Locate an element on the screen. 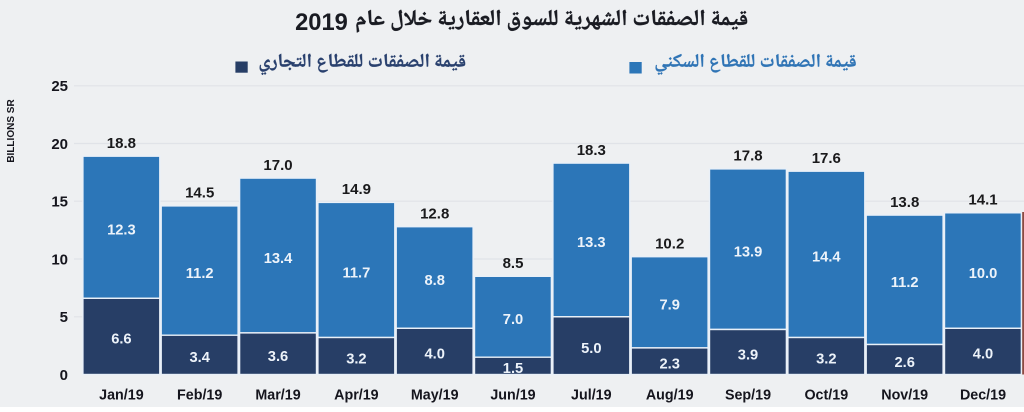  svg-text: 8.8 is located at coordinates (434, 281).